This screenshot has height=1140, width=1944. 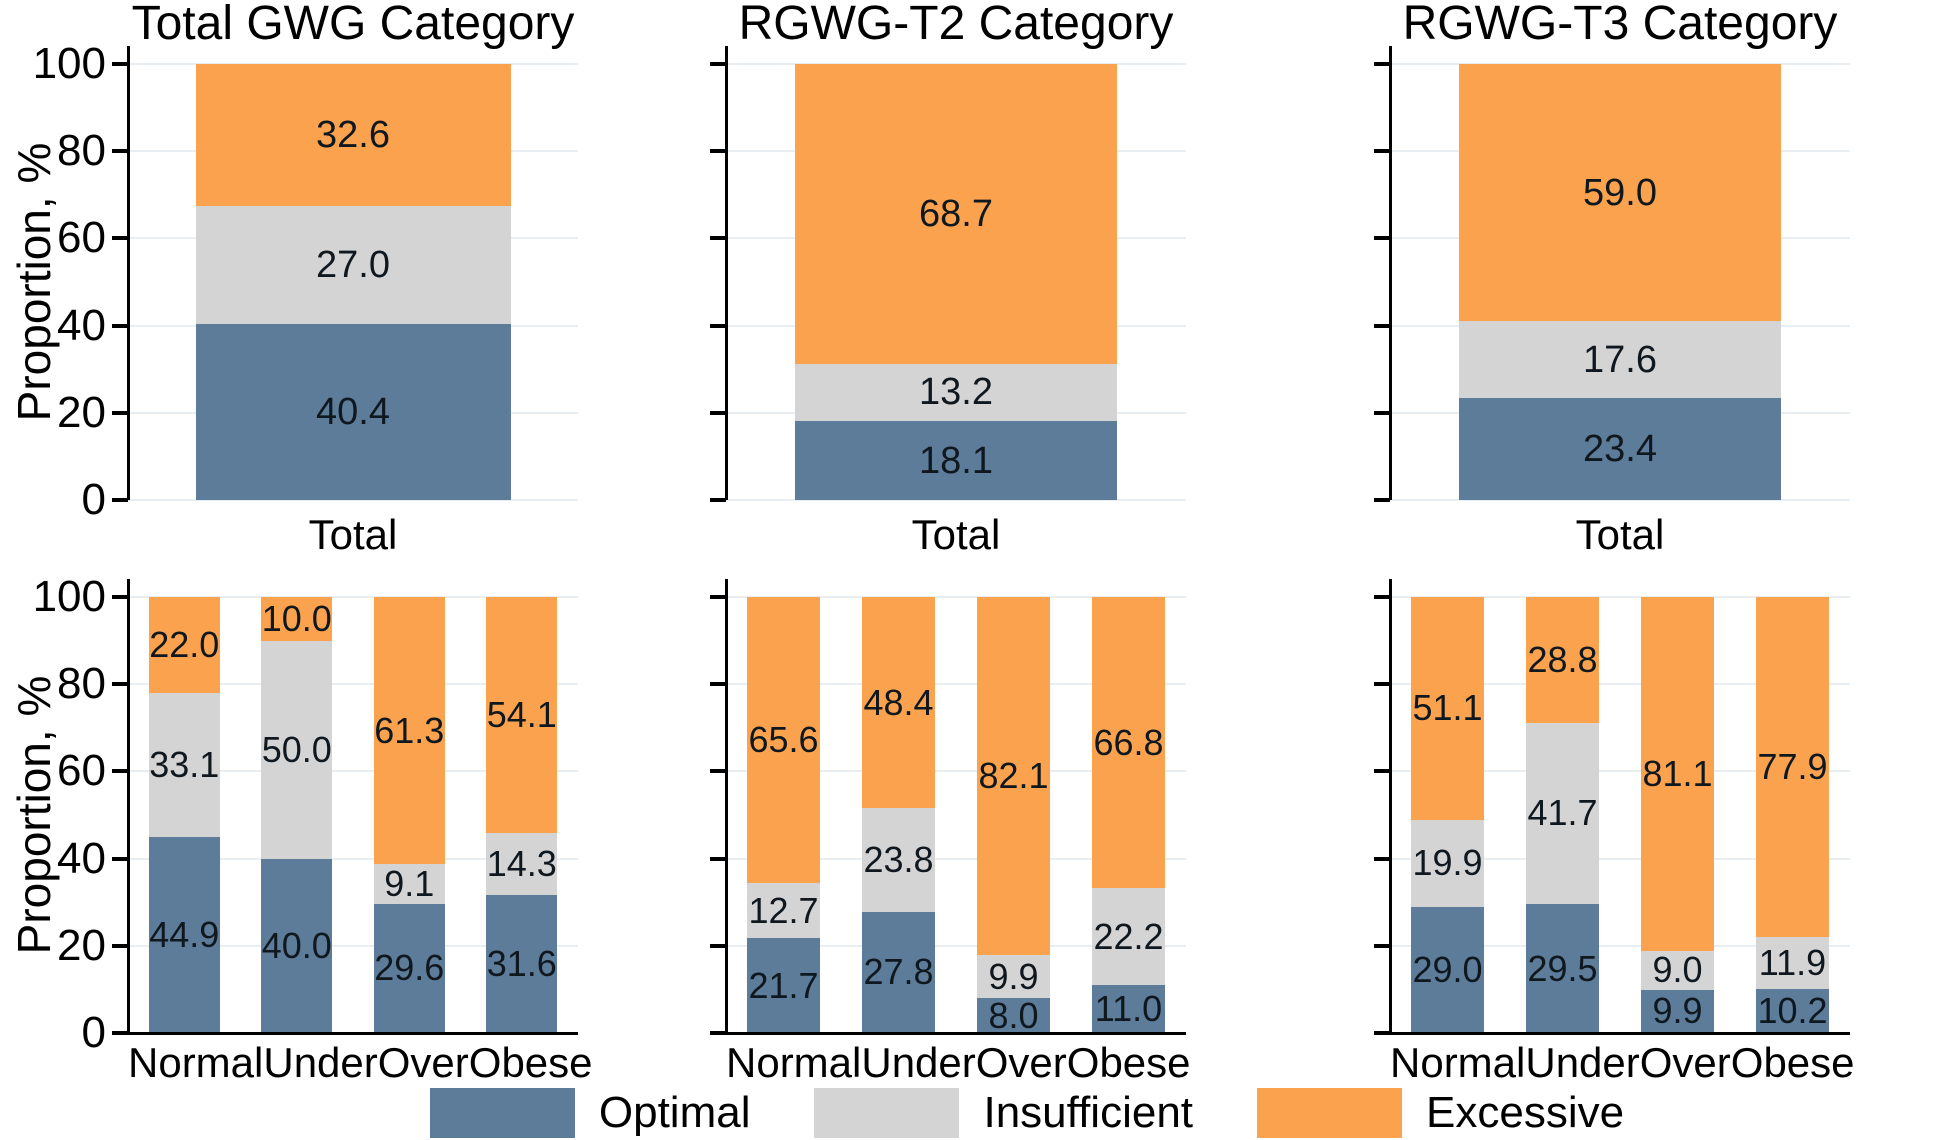 What do you see at coordinates (409, 884) in the screenshot?
I see `value-label-insufficient-over: 9.1` at bounding box center [409, 884].